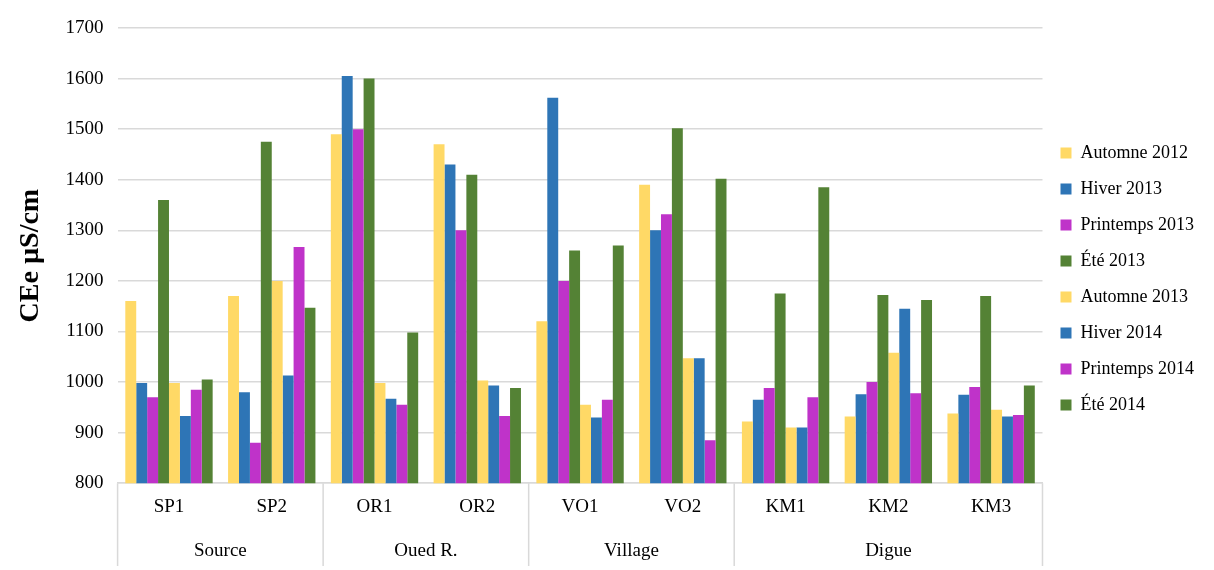 This screenshot has height=570, width=1214. I want to click on annotation: Village, so click(631, 550).